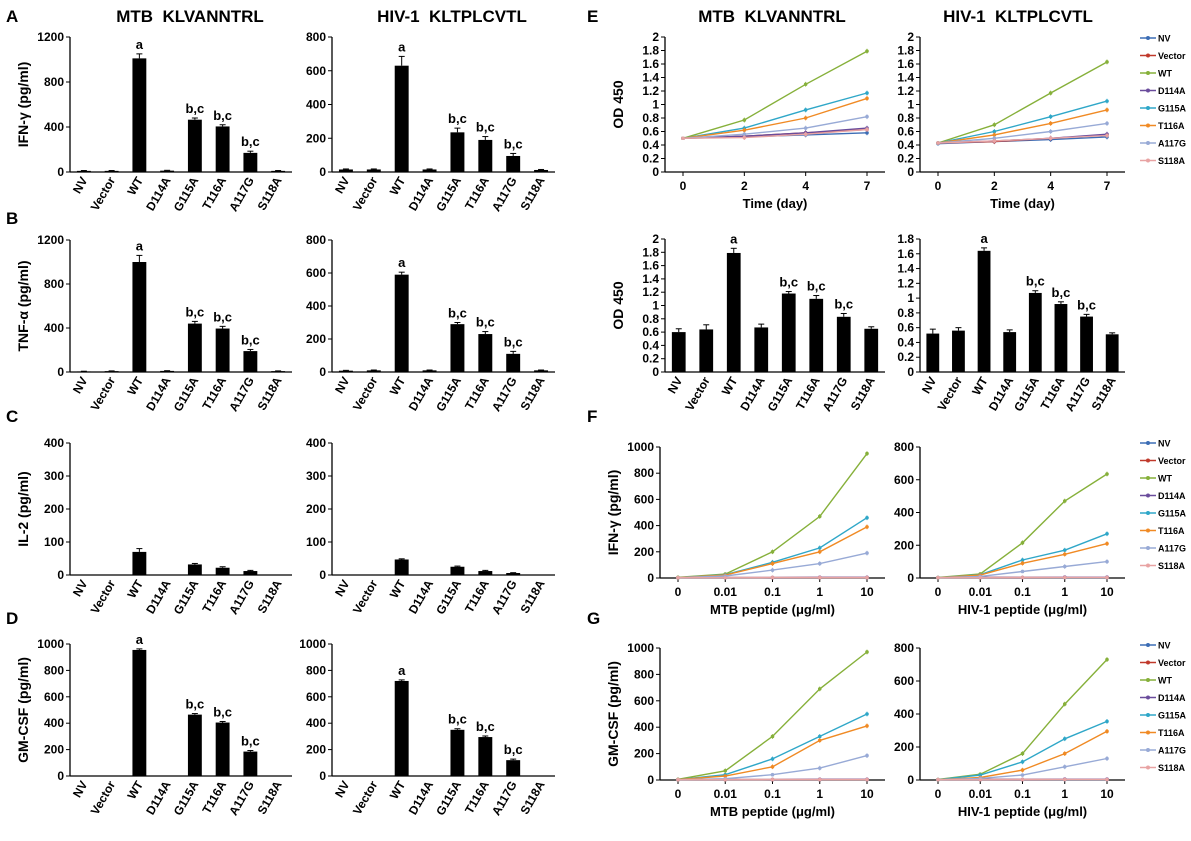  What do you see at coordinates (650, 91) in the screenshot?
I see `y-tick-label: 1.2` at bounding box center [650, 91].